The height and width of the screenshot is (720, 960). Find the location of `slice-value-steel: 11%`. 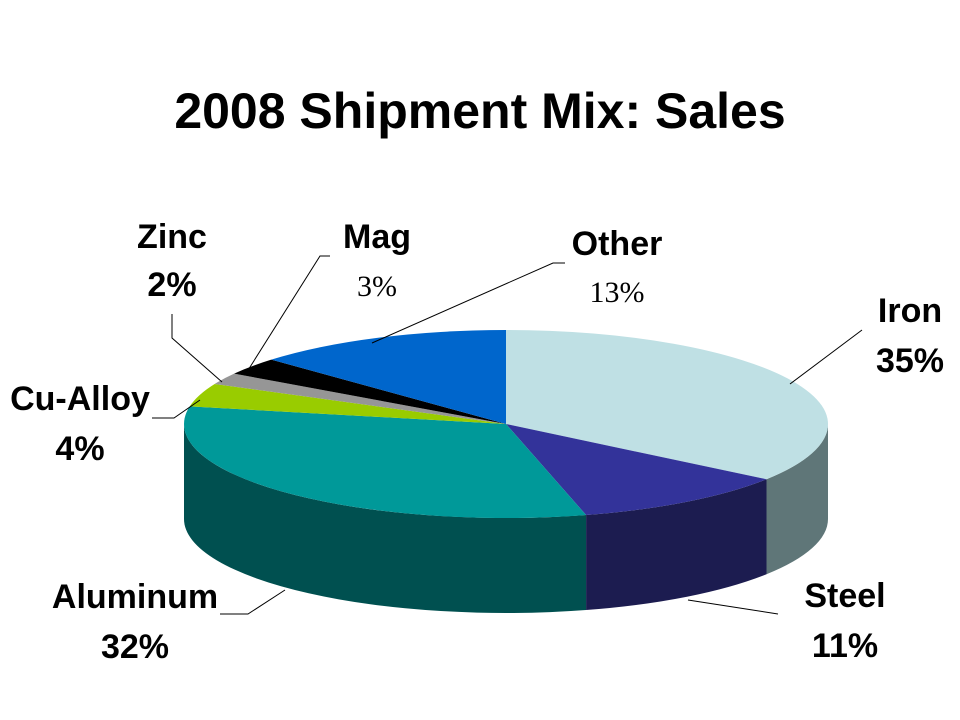

slice-value-steel: 11% is located at coordinates (845, 646).